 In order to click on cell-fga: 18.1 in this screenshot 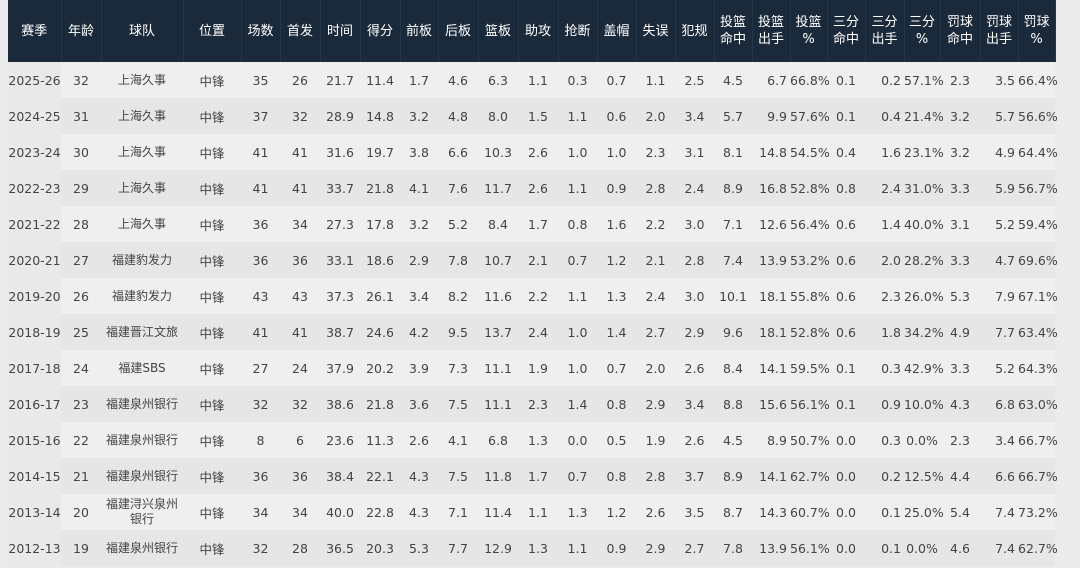, I will do `click(771, 296)`.